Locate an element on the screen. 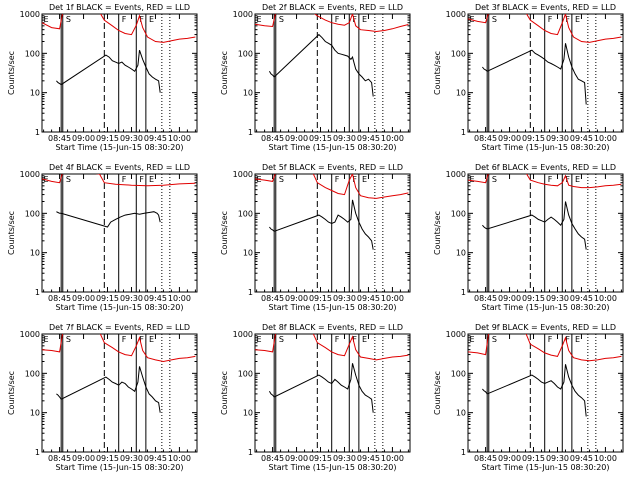 This screenshot has width=640, height=484. chart-title: Det 7f BLACK = Events, RED = LLD is located at coordinates (119, 327).